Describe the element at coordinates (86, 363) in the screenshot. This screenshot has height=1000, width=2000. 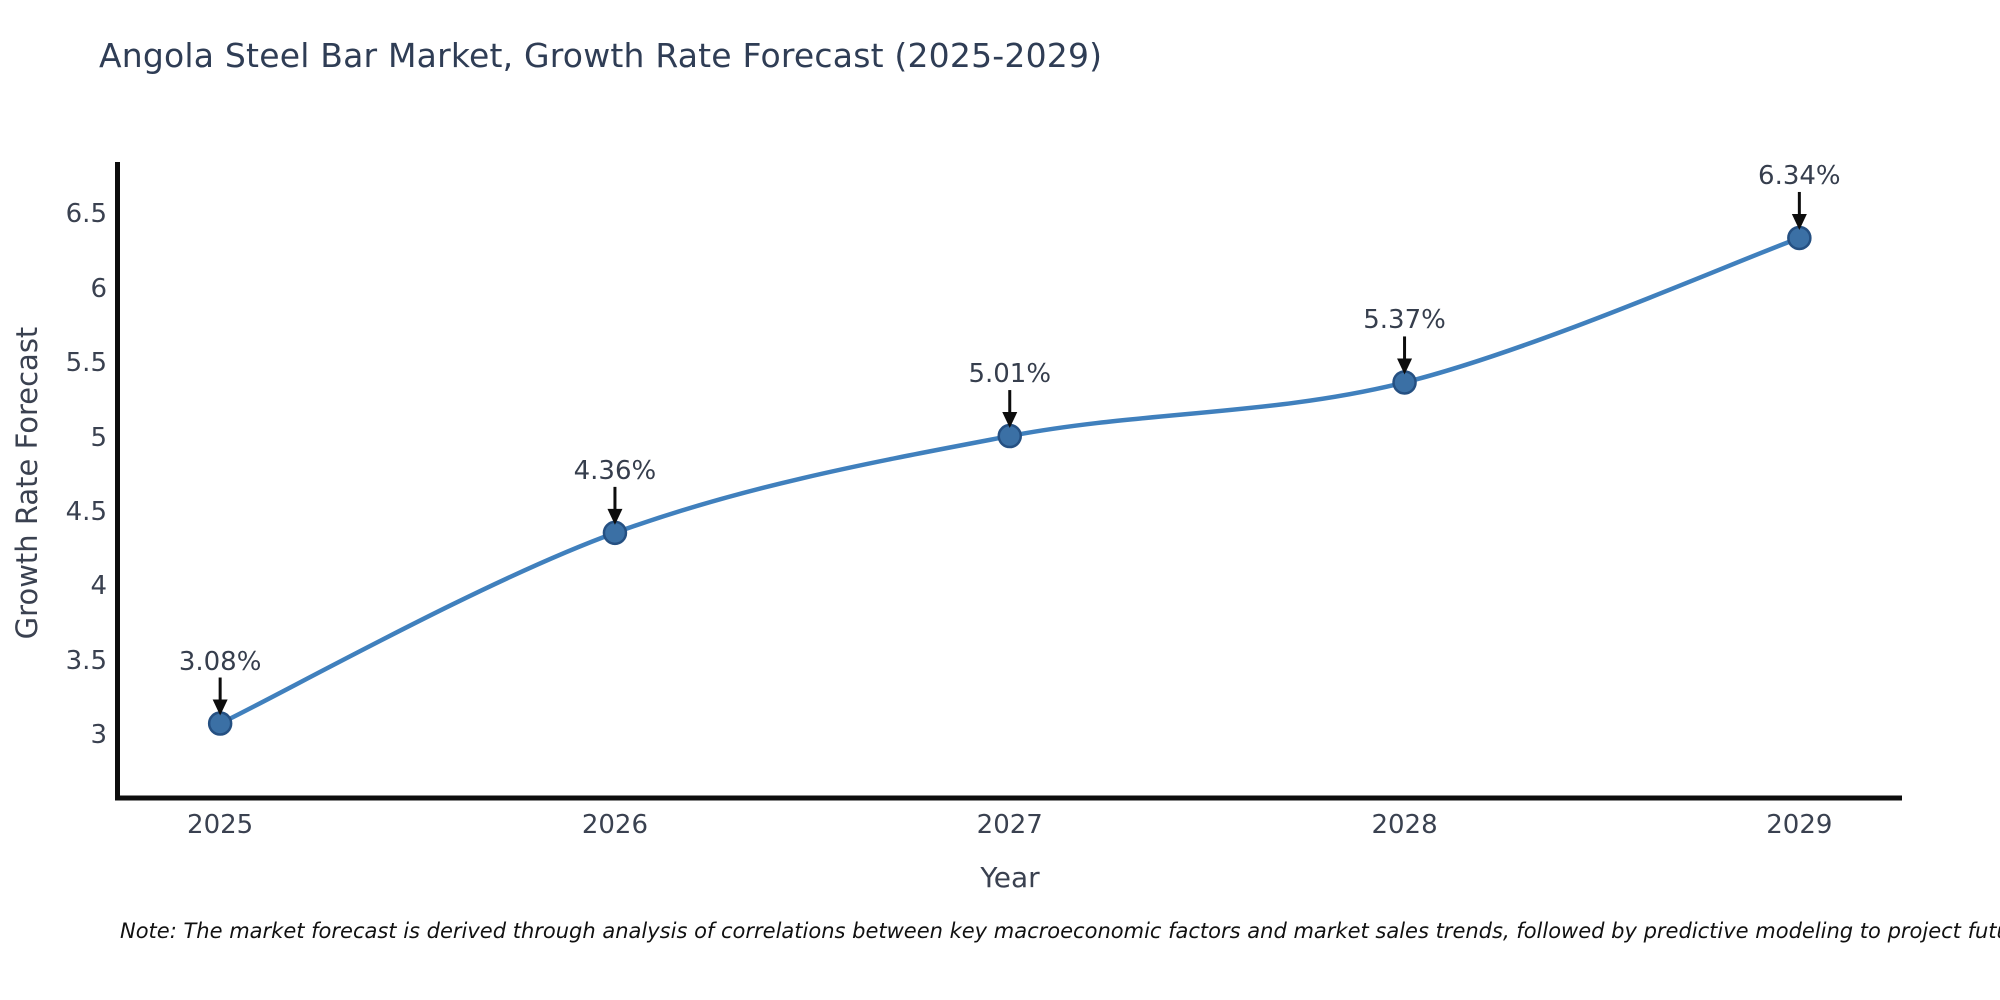
I see `y-tick-label: 5.5` at that location.